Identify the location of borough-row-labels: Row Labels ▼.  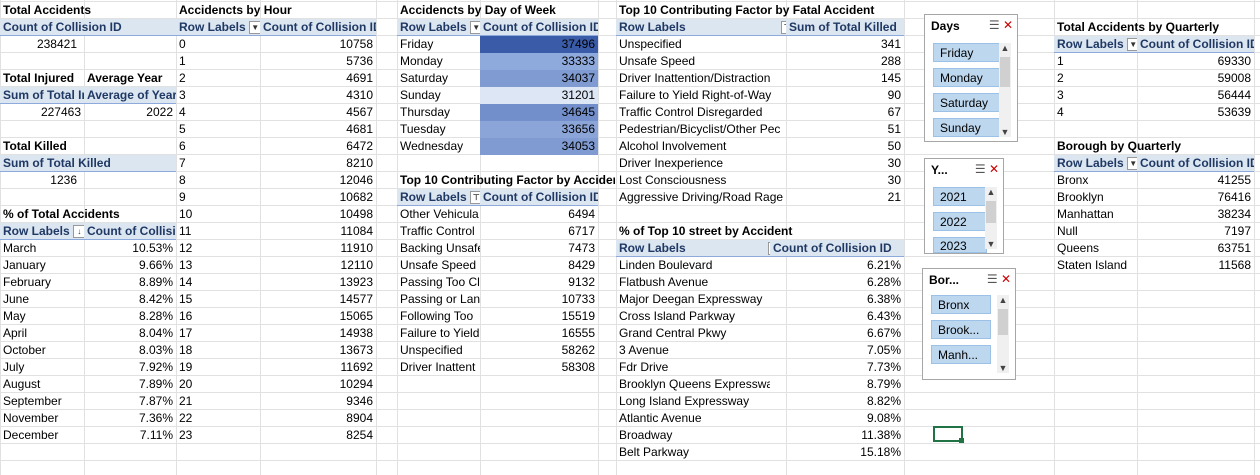
(1095, 163).